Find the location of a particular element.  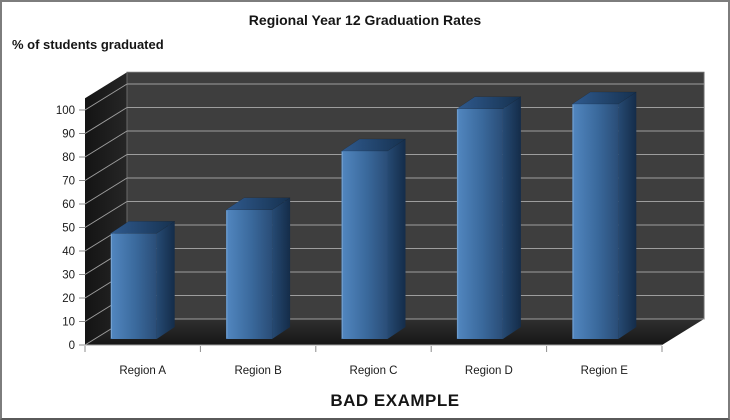

x-axis-category-label: Region A is located at coordinates (142, 371).